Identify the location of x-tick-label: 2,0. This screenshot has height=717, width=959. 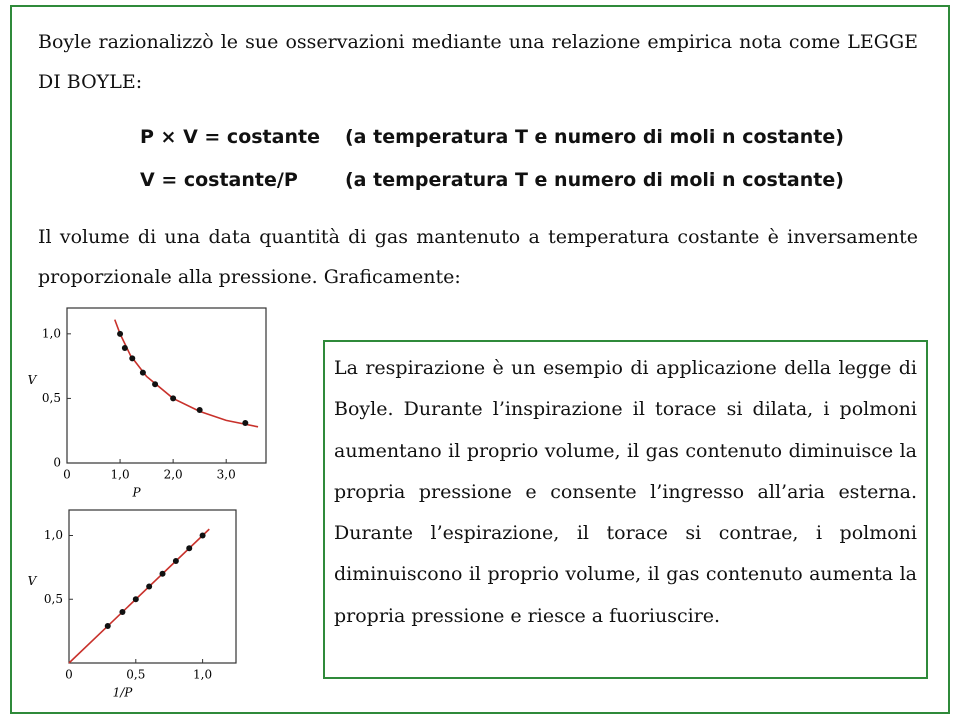
(173, 475).